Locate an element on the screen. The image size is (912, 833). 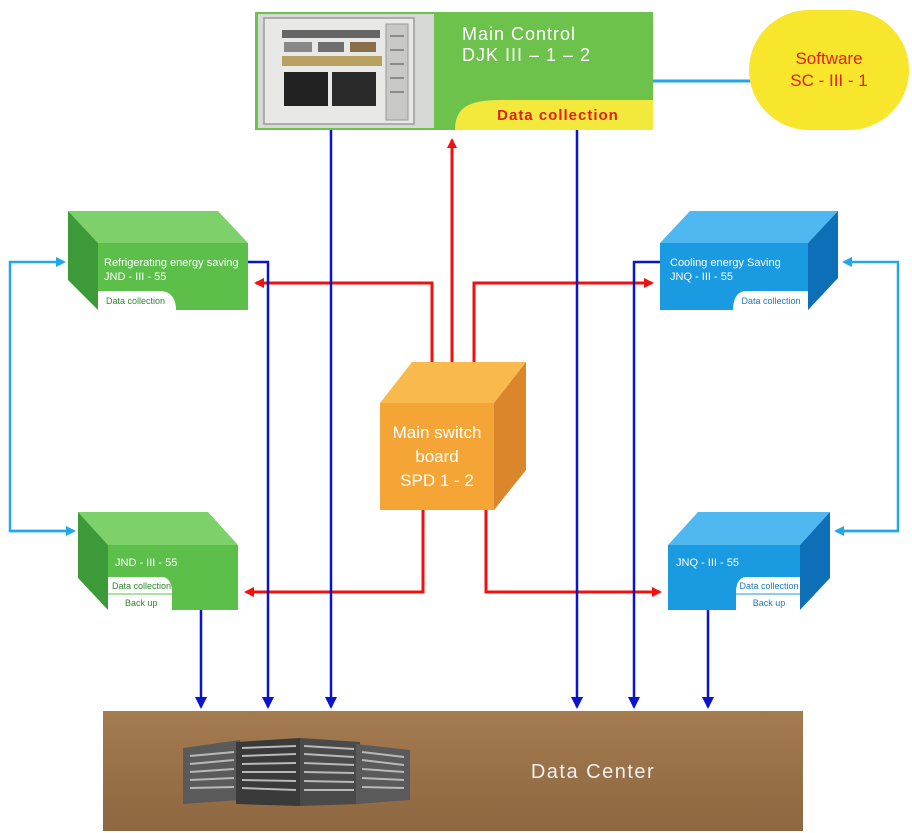
cooling-title: Cooling energy Saving is located at coordinates (725, 263).